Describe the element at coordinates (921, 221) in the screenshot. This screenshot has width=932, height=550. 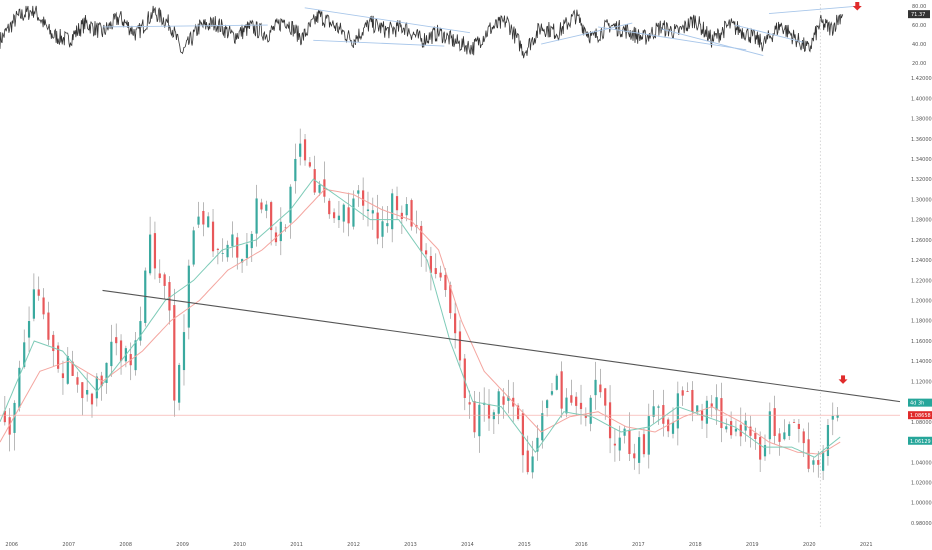
I see `price-y-tick: 1.28000` at that location.